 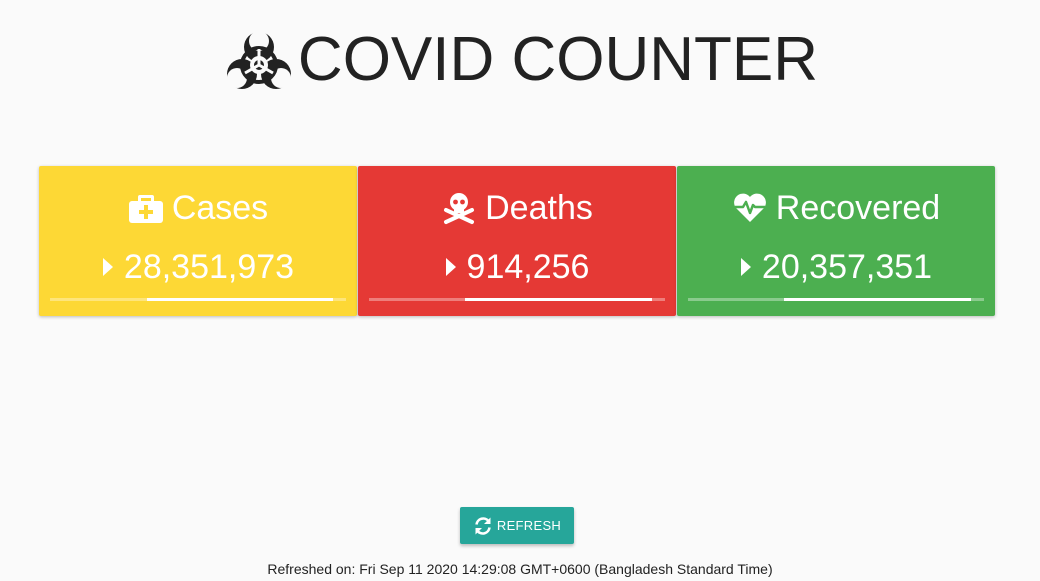 What do you see at coordinates (539, 208) in the screenshot?
I see `card-label: Deaths` at bounding box center [539, 208].